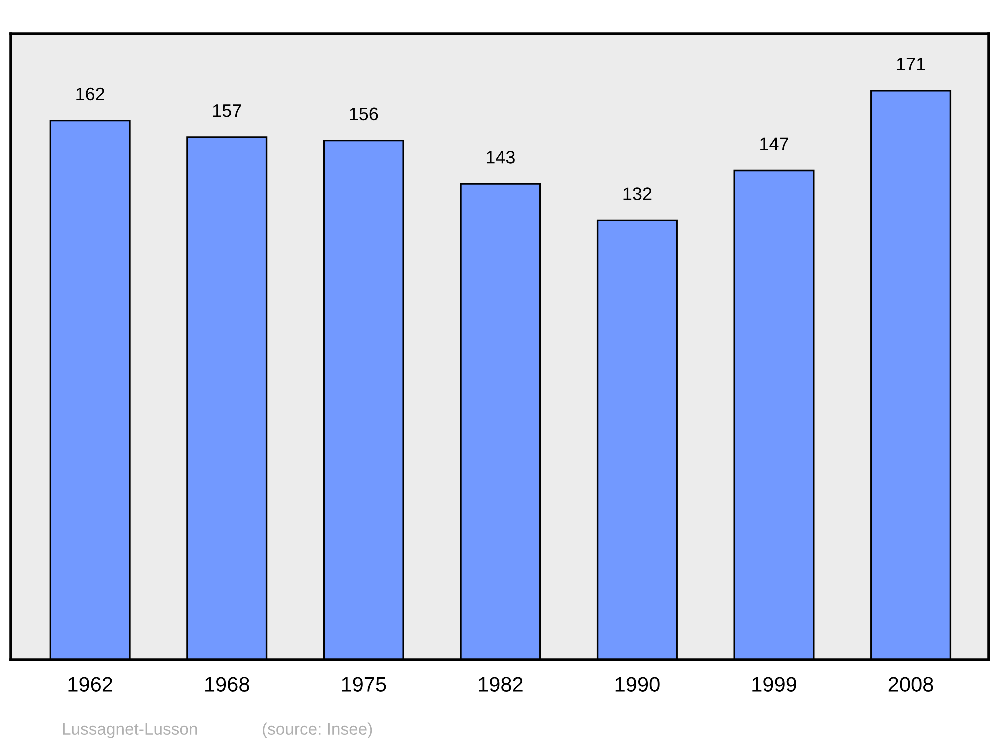 Image resolution: width=1000 pixels, height=747 pixels. I want to click on x-tick-label: 1968, so click(228, 684).